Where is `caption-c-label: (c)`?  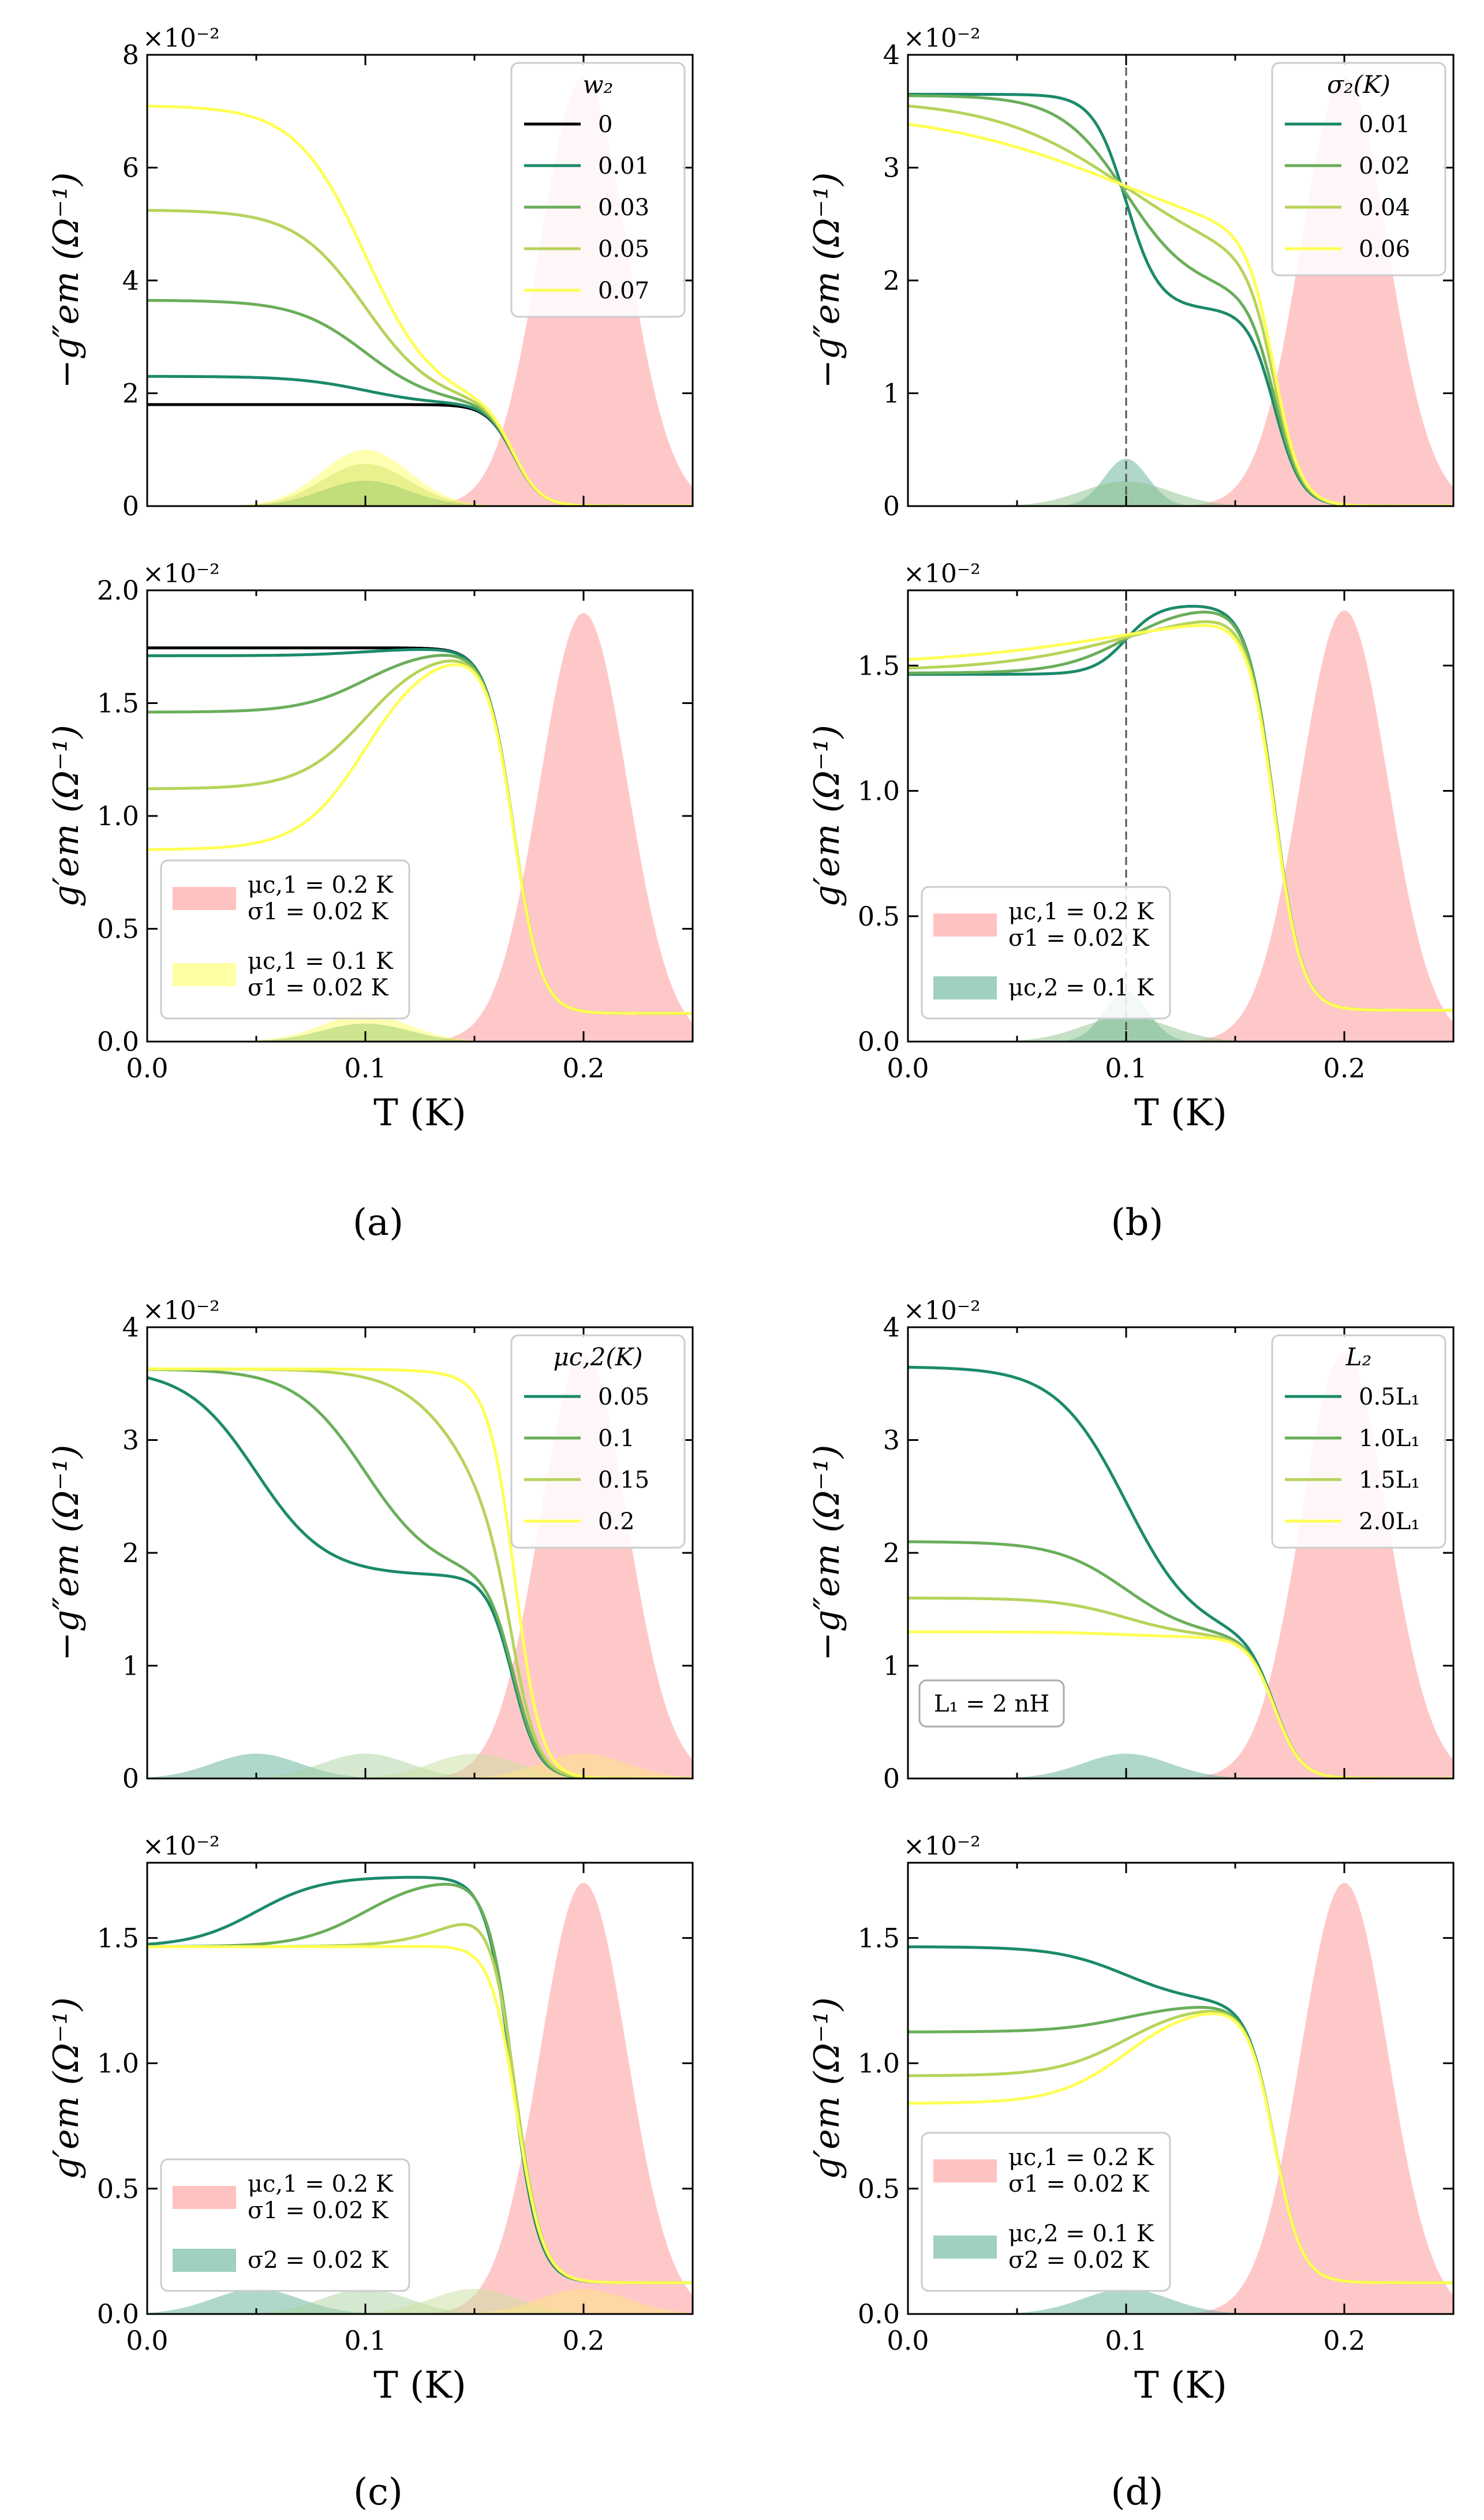 caption-c-label: (c) is located at coordinates (378, 2493).